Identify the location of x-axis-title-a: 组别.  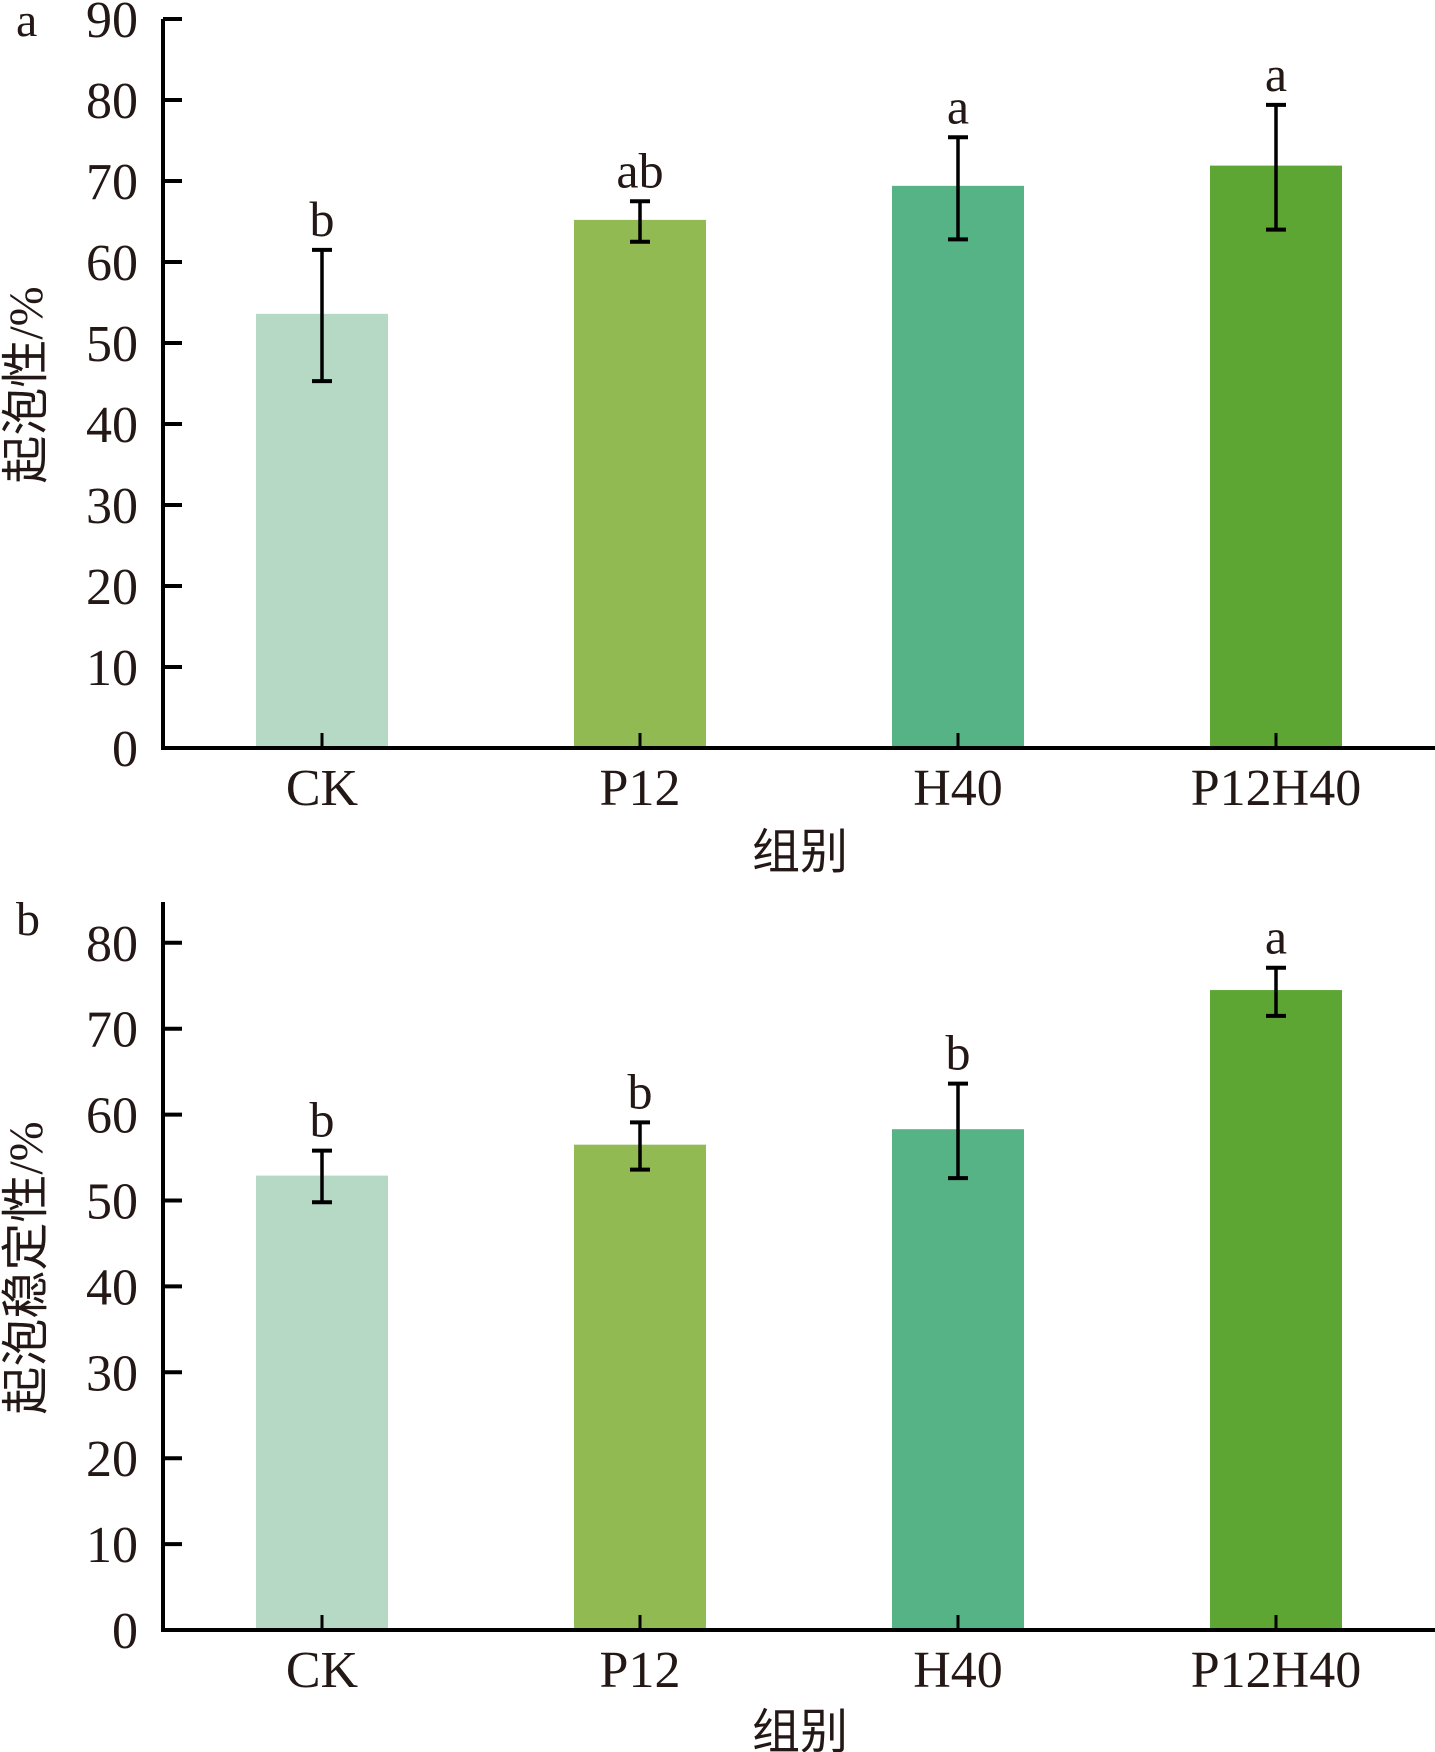
(800, 852).